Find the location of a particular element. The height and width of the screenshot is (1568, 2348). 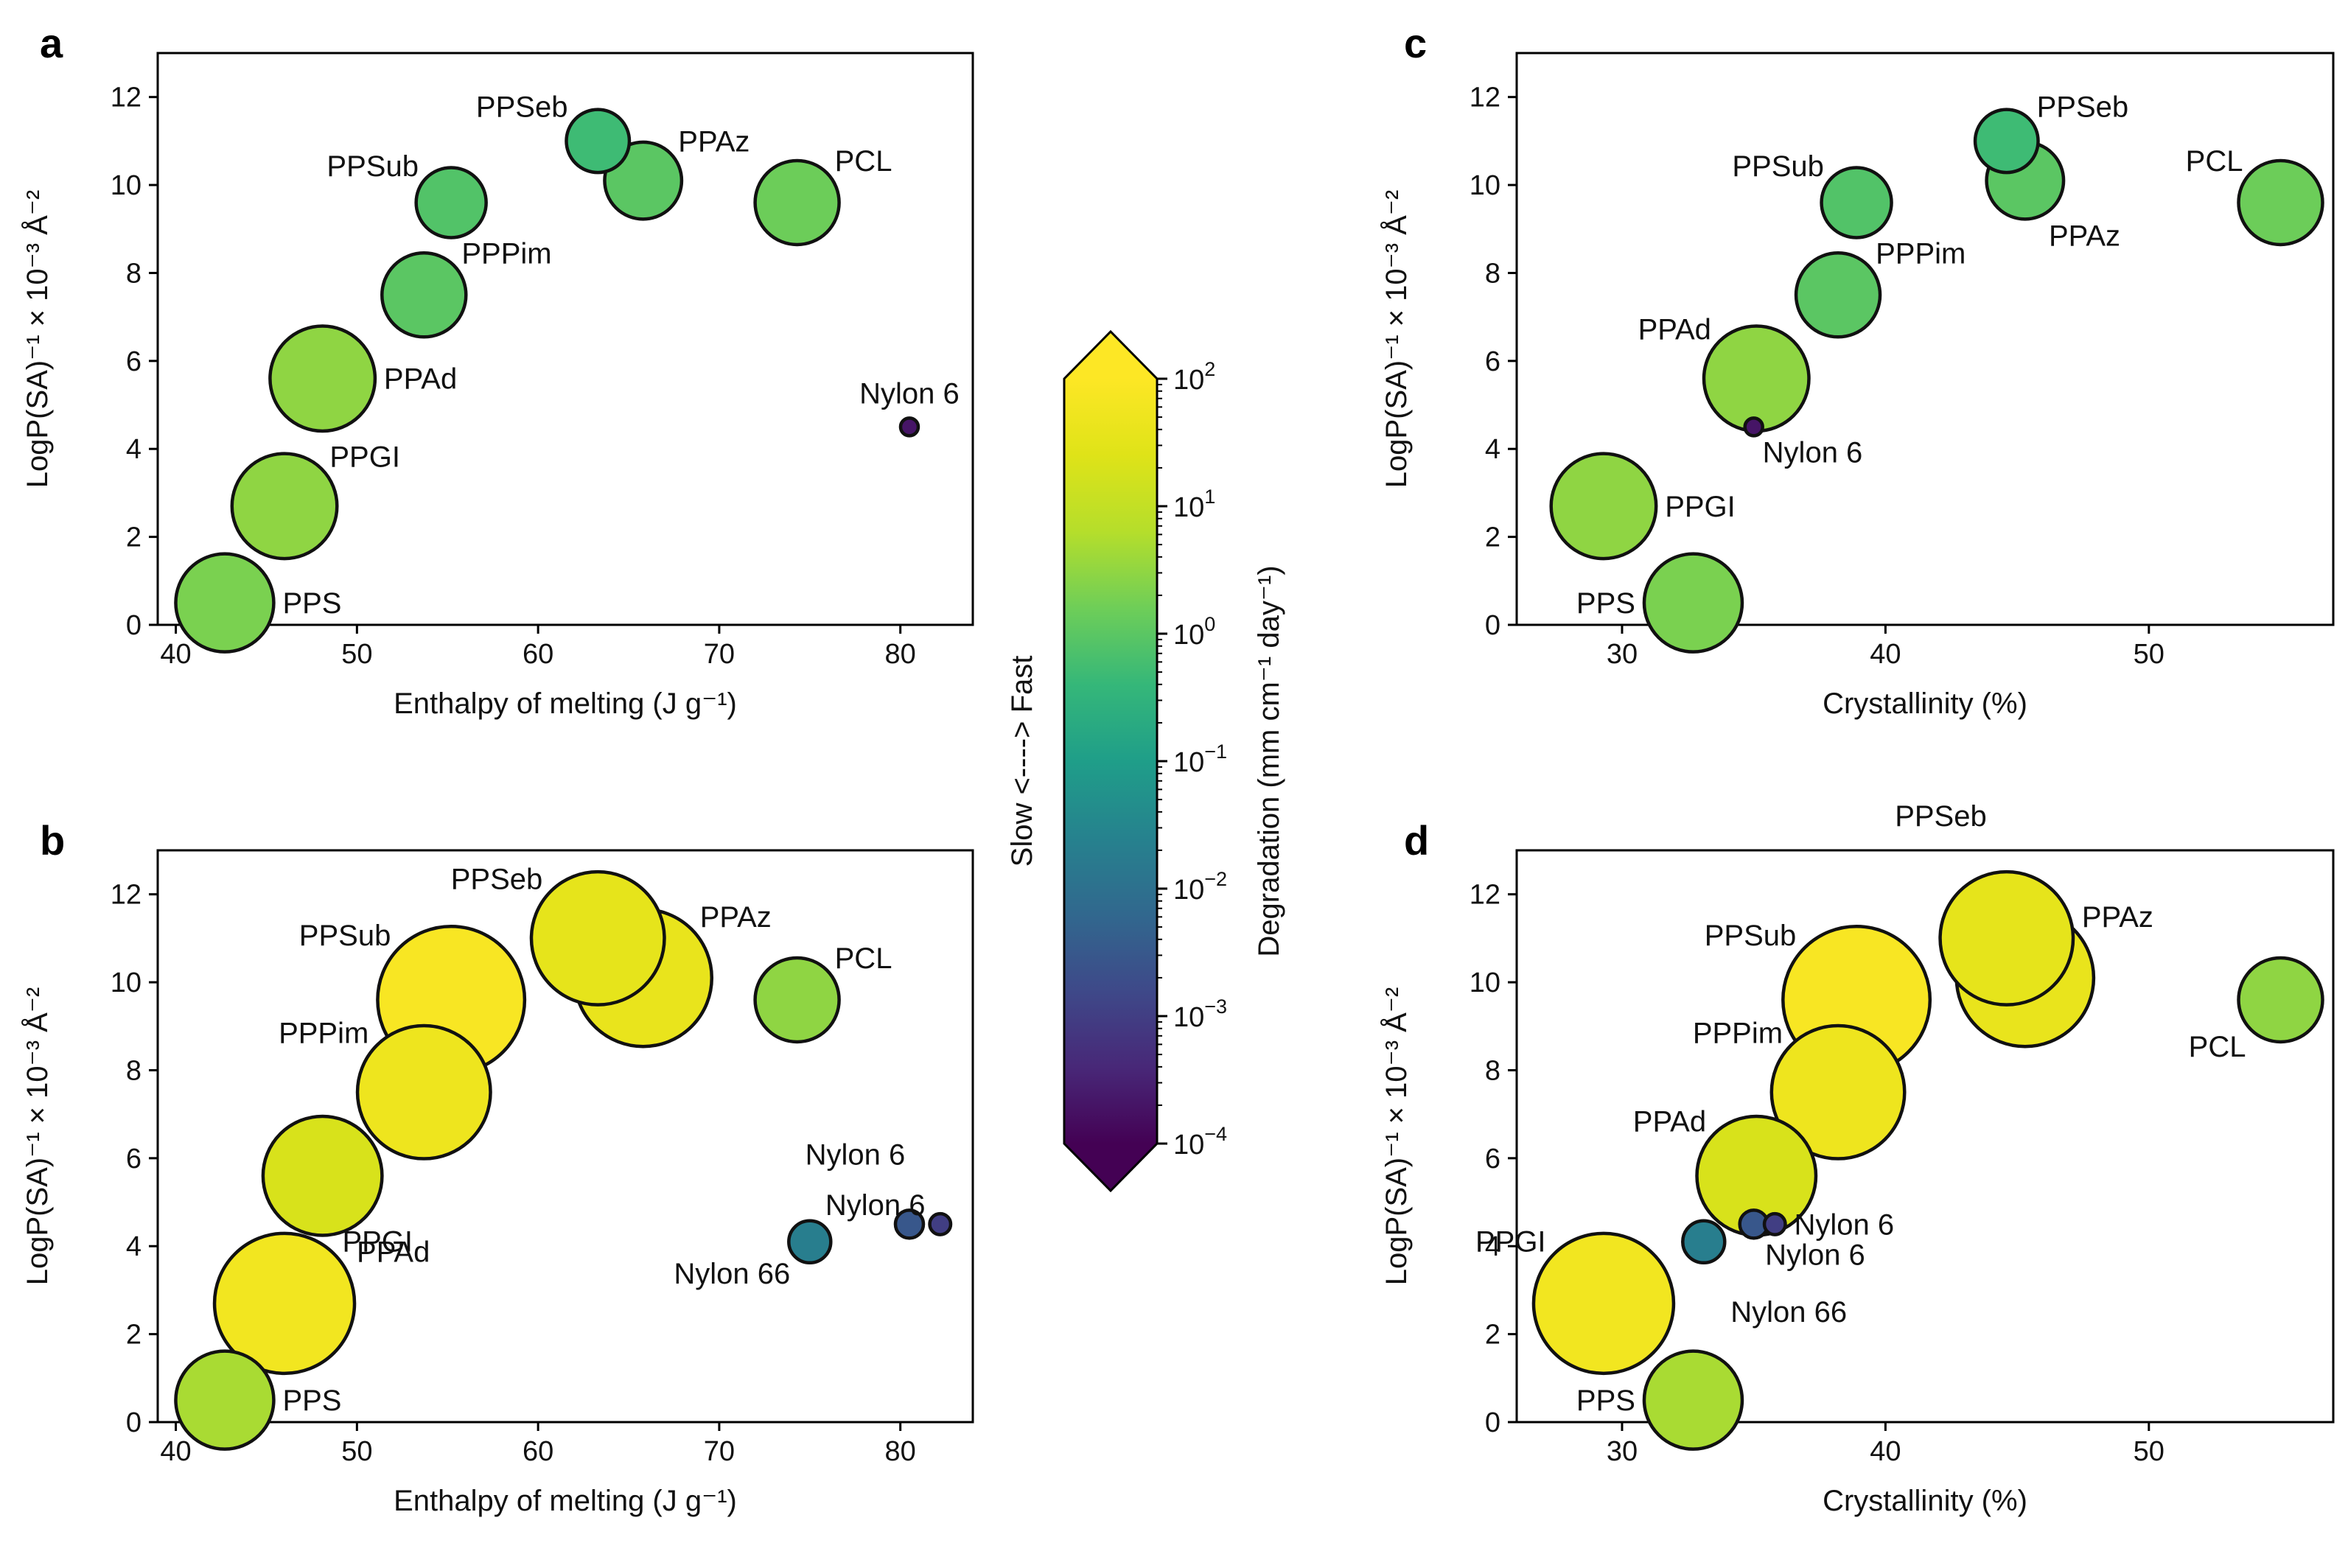

y-tick-label: 10 is located at coordinates (1485, 982).